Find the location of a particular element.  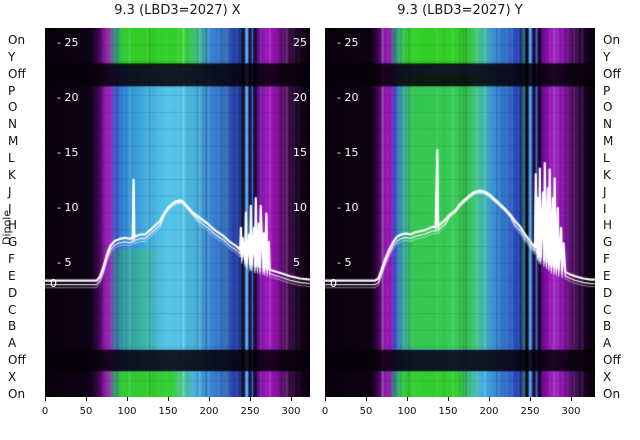

x-tick-label-1-1: 50 is located at coordinates (366, 411).